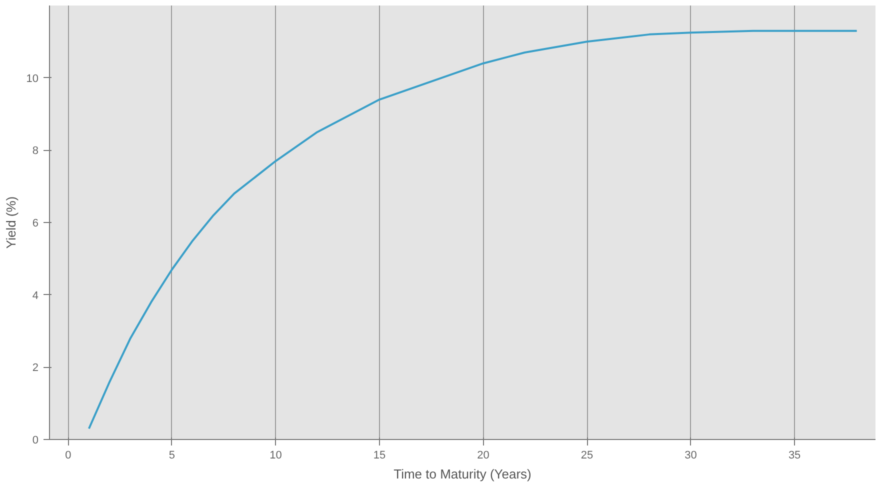 This screenshot has width=890, height=494. Describe the element at coordinates (10, 222) in the screenshot. I see `y-axis-title: Yield (%)` at that location.